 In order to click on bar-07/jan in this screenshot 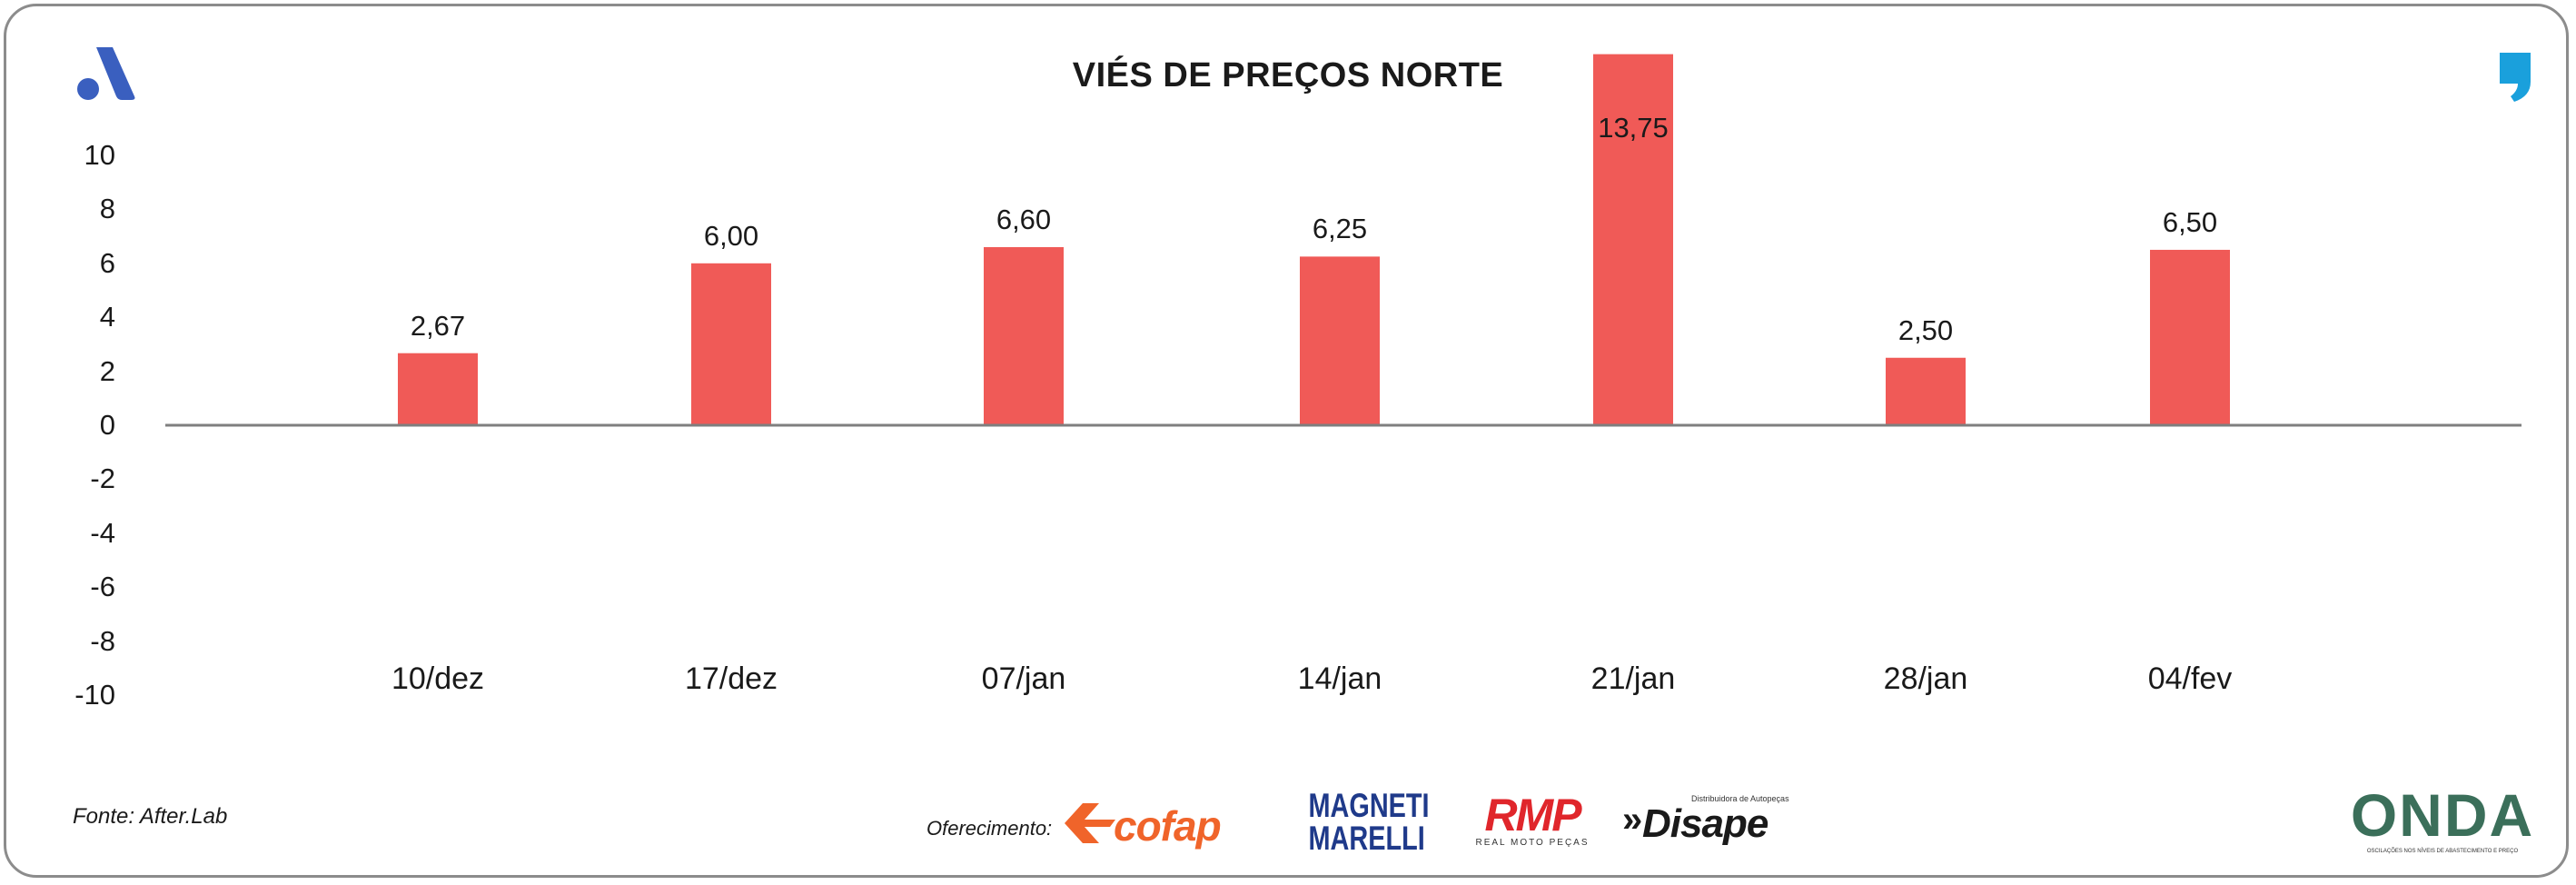, I will do `click(1024, 335)`.